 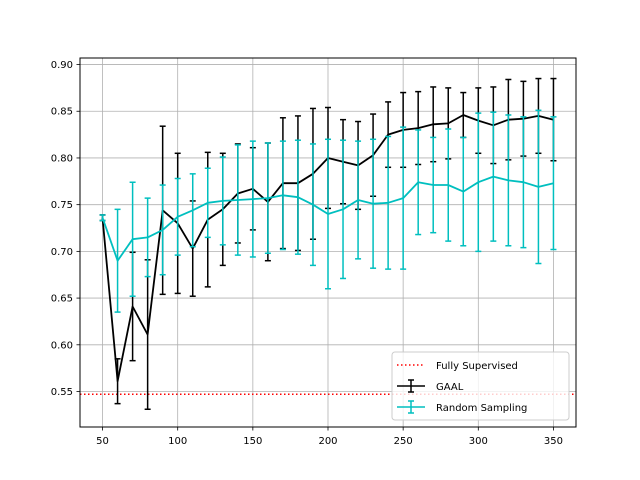 What do you see at coordinates (477, 366) in the screenshot?
I see `legend-label-fully-supervised: Fully Supervised` at bounding box center [477, 366].